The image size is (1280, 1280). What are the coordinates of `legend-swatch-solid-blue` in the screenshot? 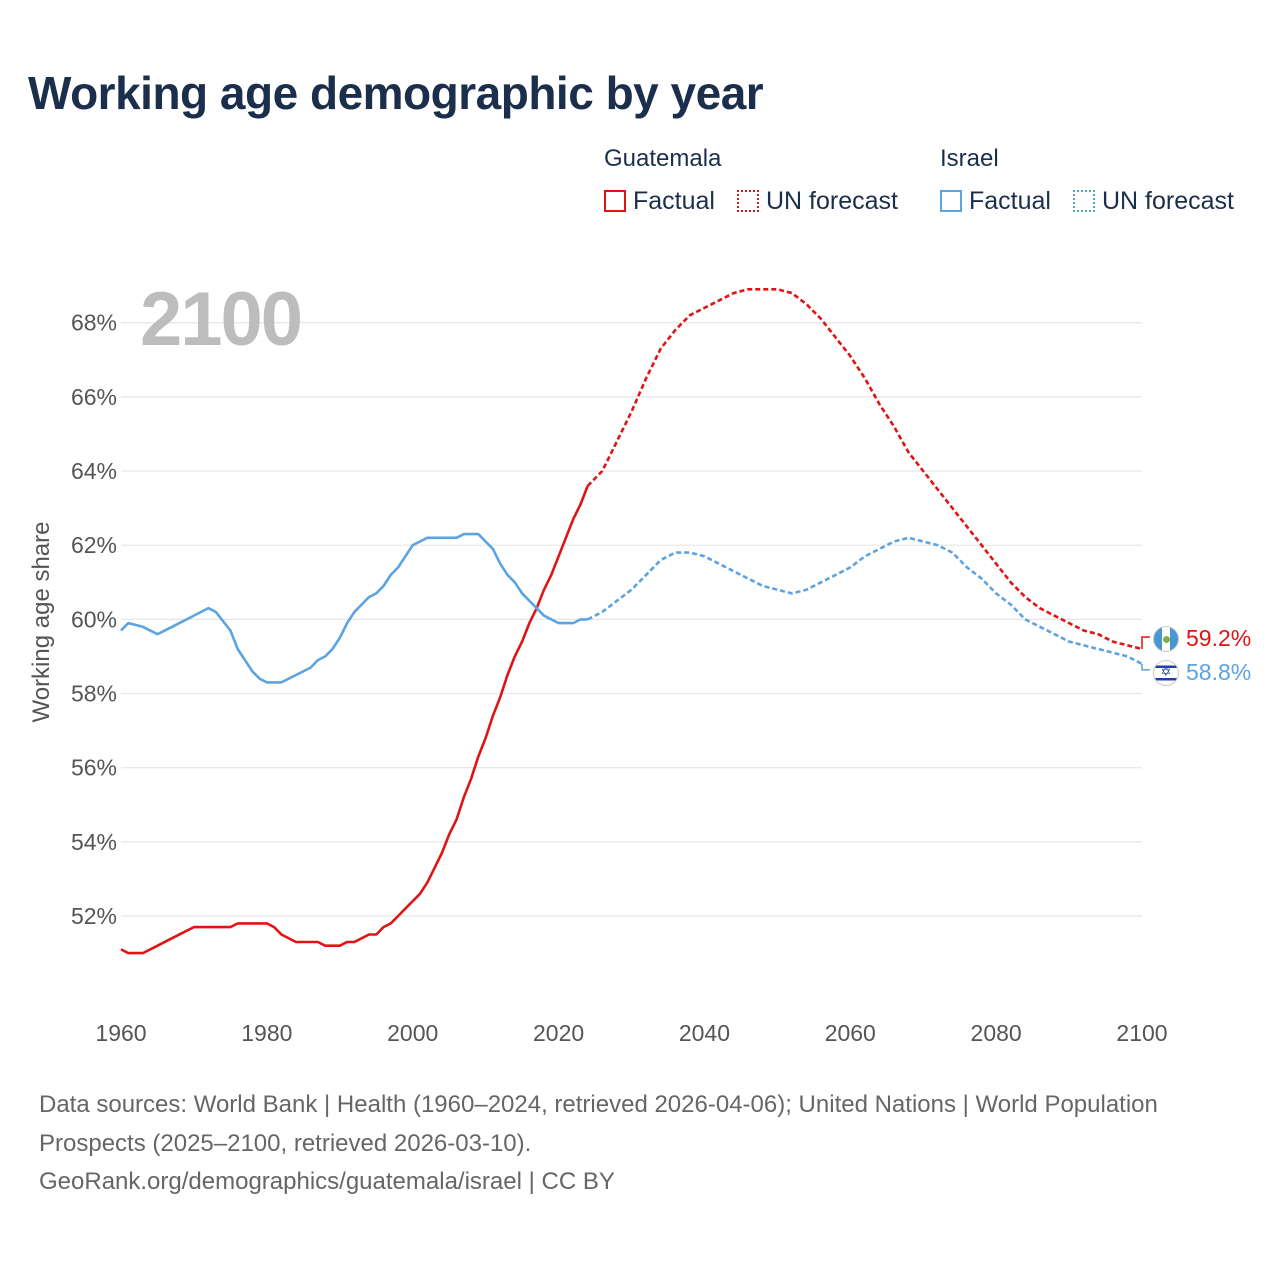 It's located at (951, 201).